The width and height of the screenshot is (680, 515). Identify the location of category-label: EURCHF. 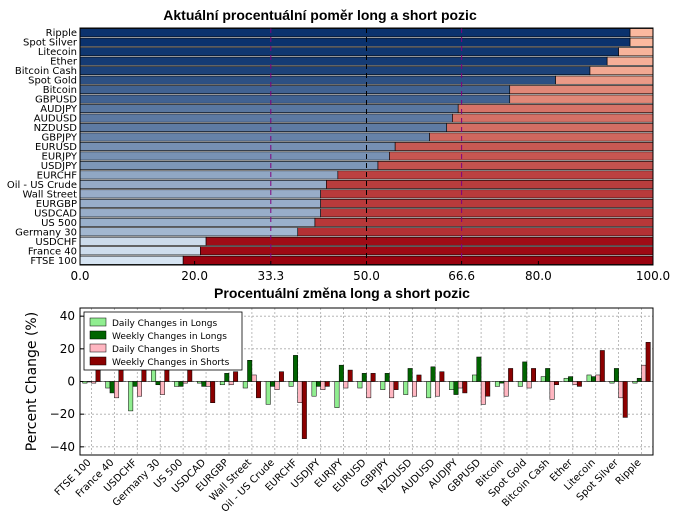
(57, 175).